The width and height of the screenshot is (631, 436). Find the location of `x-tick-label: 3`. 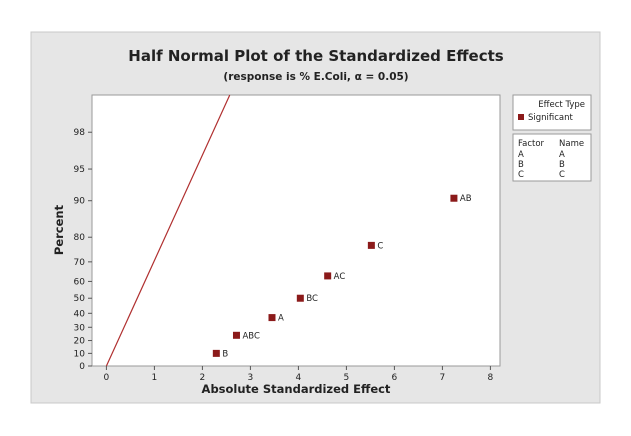

x-tick-label: 3 is located at coordinates (251, 378).